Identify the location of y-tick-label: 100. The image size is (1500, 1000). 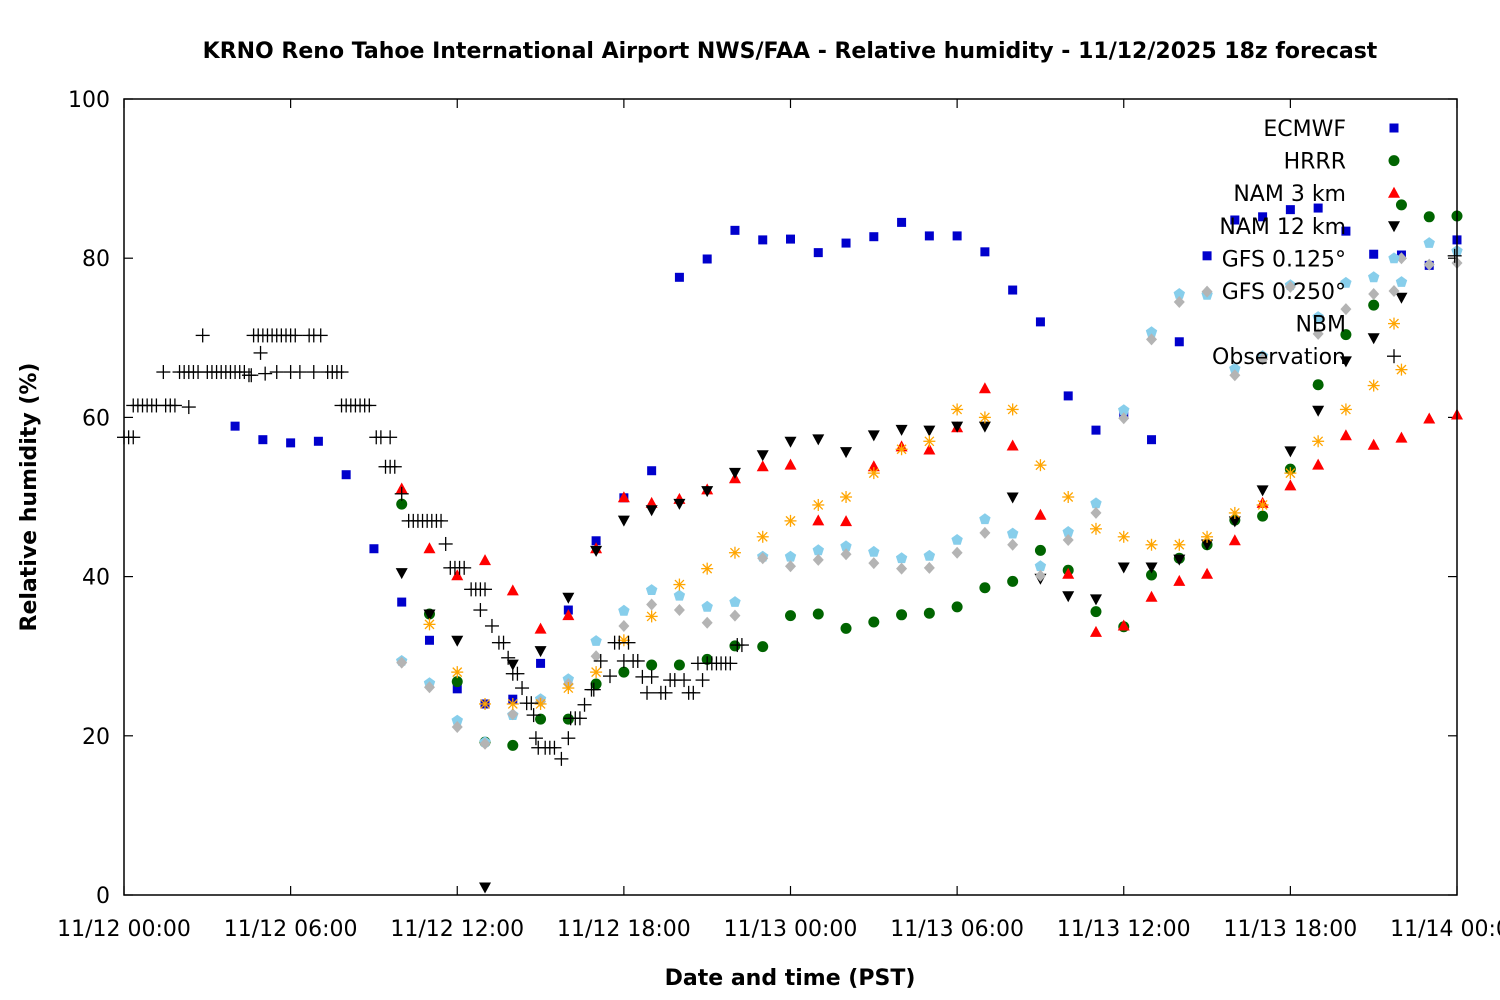
(89, 100).